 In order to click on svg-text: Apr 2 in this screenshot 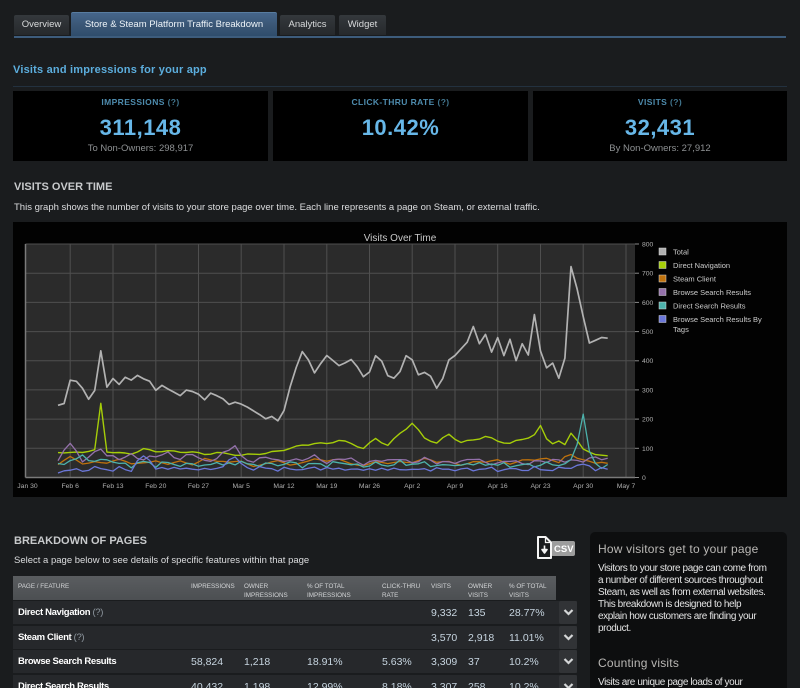, I will do `click(412, 486)`.